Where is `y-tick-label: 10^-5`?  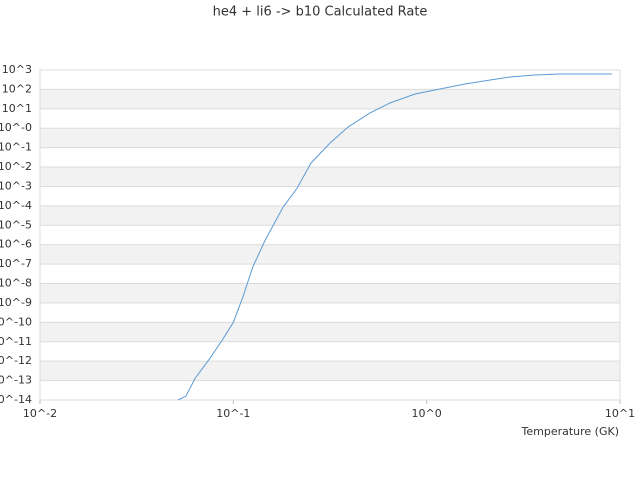
y-tick-label: 10^-5 is located at coordinates (16, 224).